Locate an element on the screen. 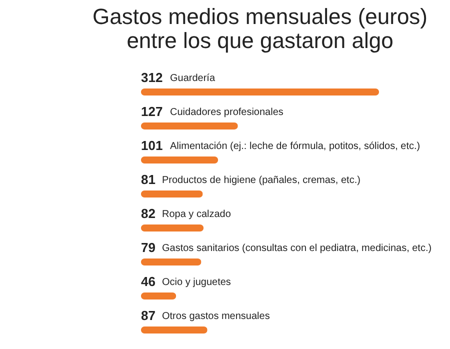 This screenshot has width=450, height=349. data-label: 127 is located at coordinates (152, 111).